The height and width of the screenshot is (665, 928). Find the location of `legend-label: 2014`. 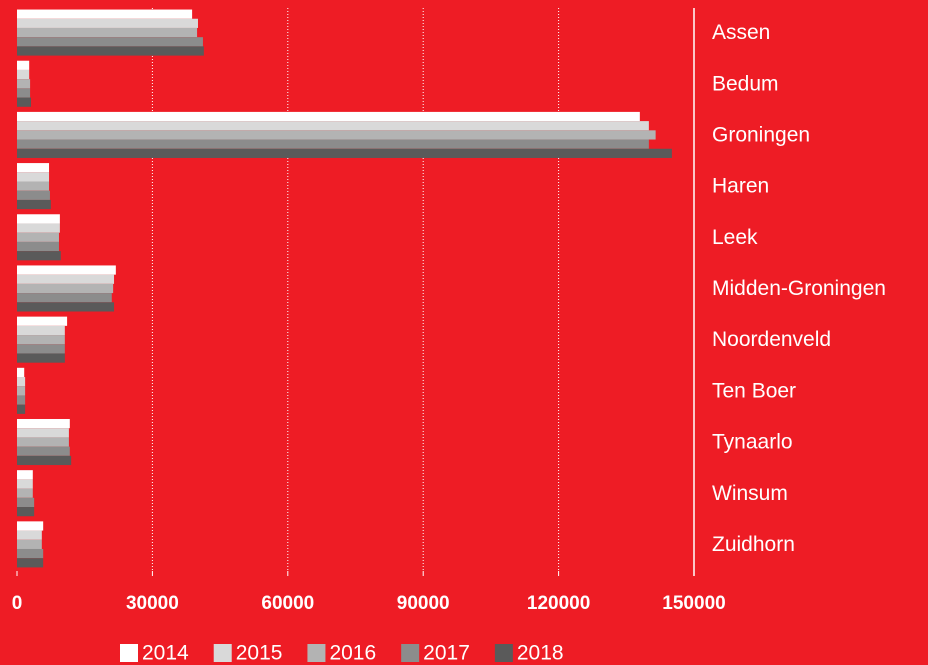

legend-label: 2014 is located at coordinates (165, 653).